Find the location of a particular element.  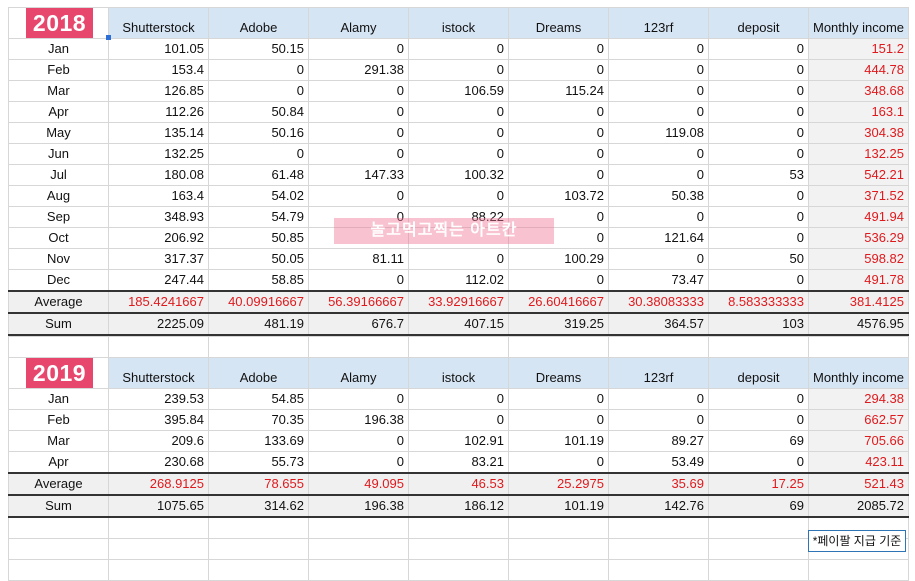

value-cell: 101.05 is located at coordinates (158, 49).